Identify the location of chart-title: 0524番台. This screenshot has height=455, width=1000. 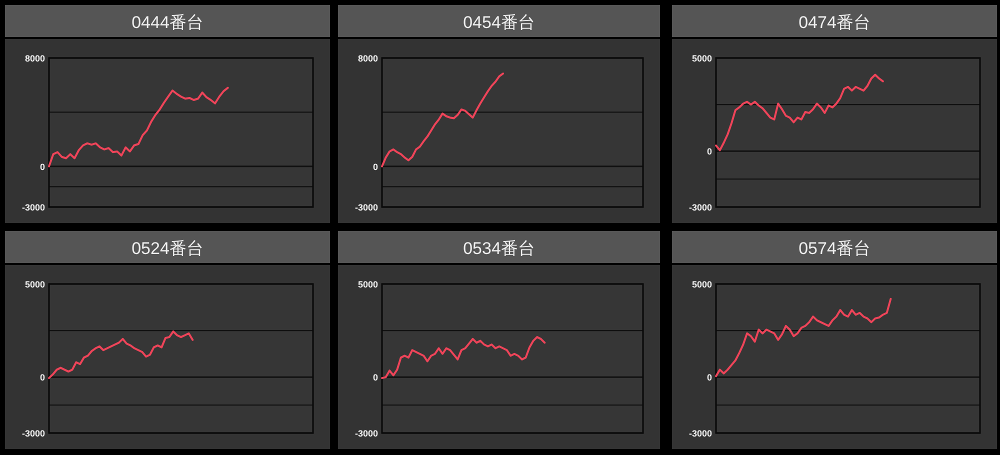
(168, 248).